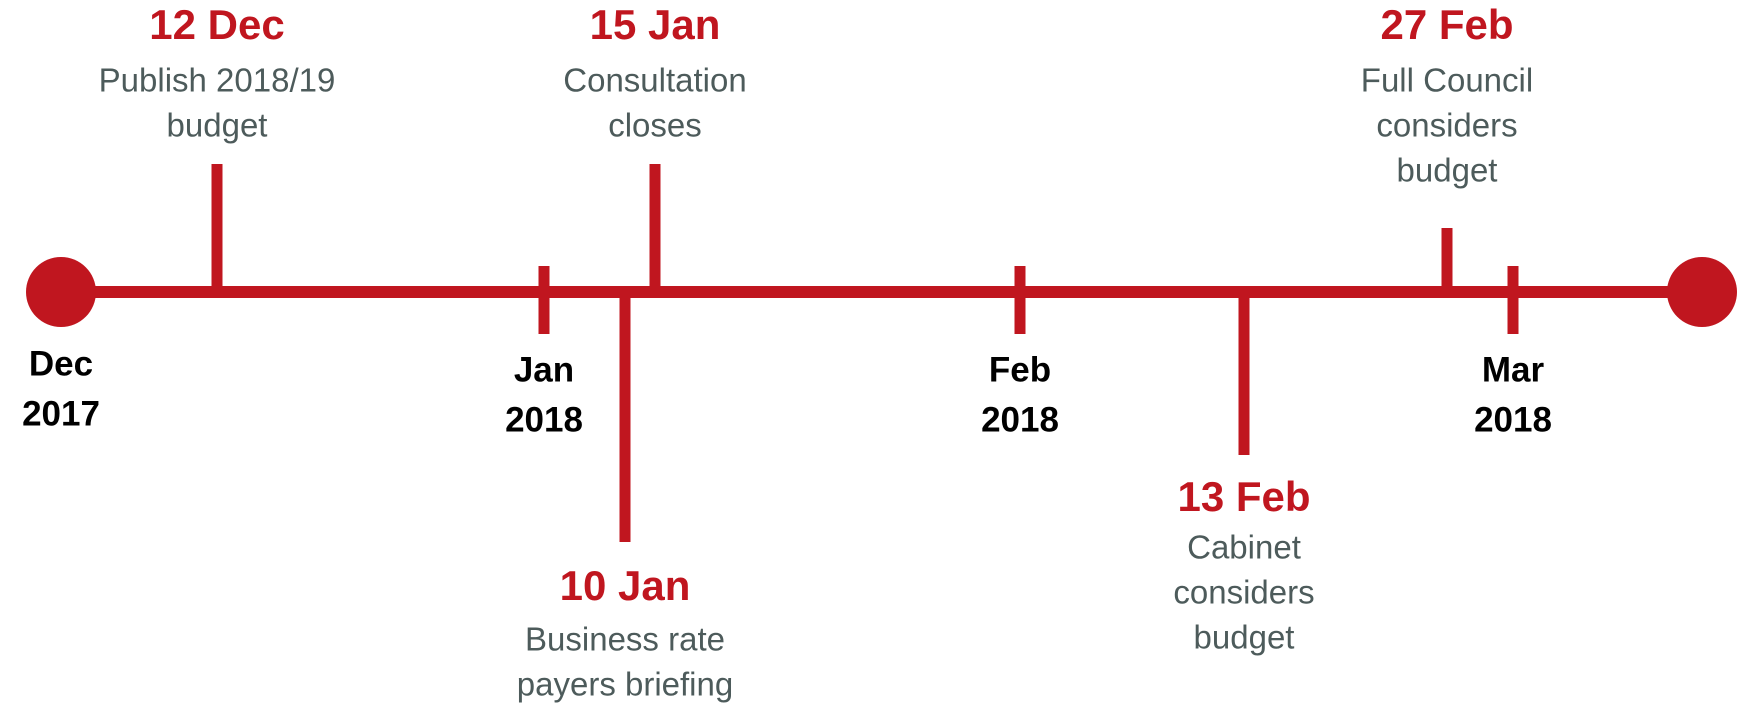 The width and height of the screenshot is (1742, 704). What do you see at coordinates (216, 24) in the screenshot?
I see `event-date: 12 Dec` at bounding box center [216, 24].